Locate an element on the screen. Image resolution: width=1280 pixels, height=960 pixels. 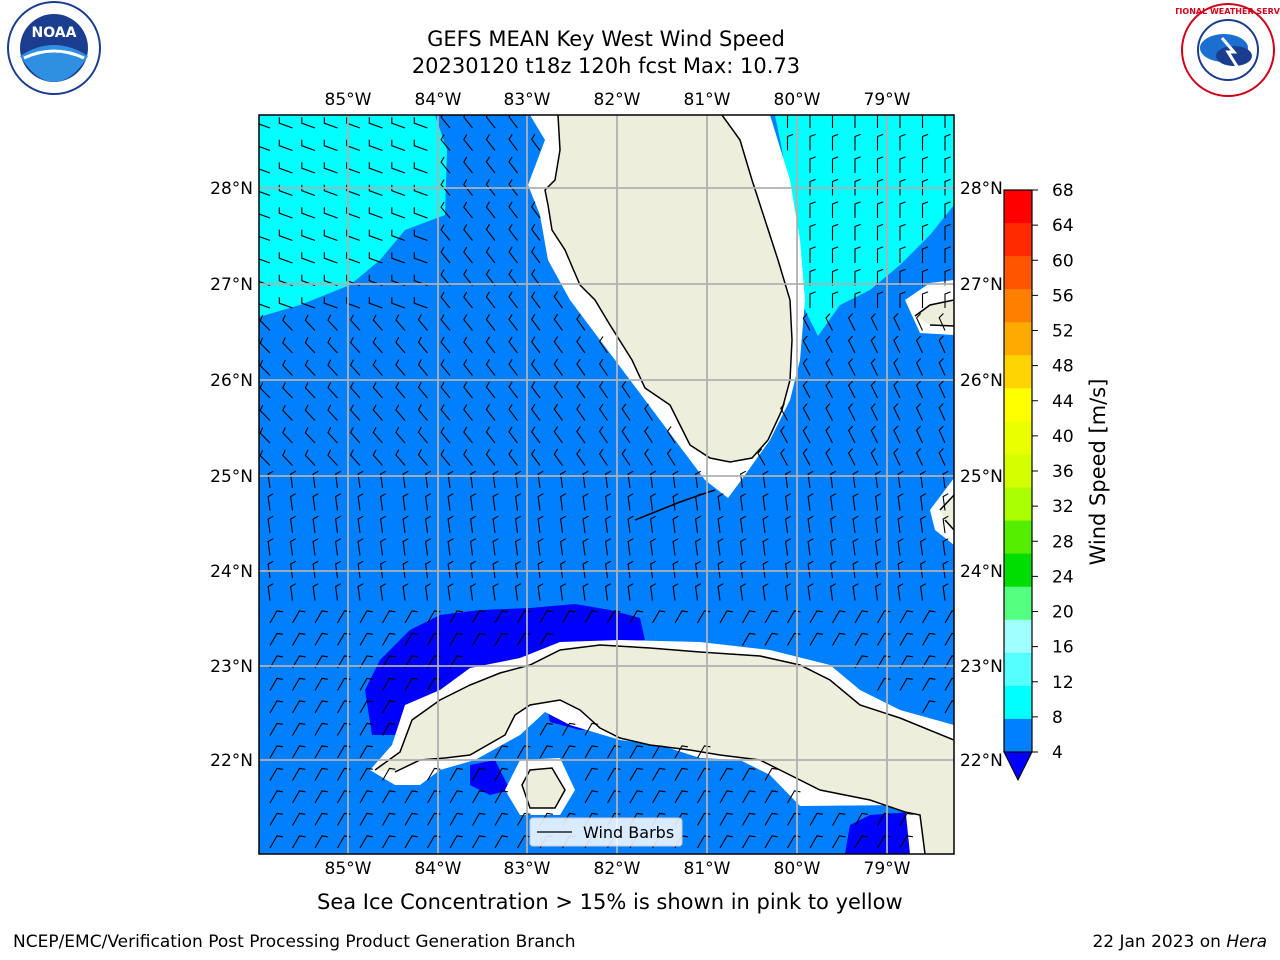
coastline-bahamas-north is located at coordinates (934, 313).